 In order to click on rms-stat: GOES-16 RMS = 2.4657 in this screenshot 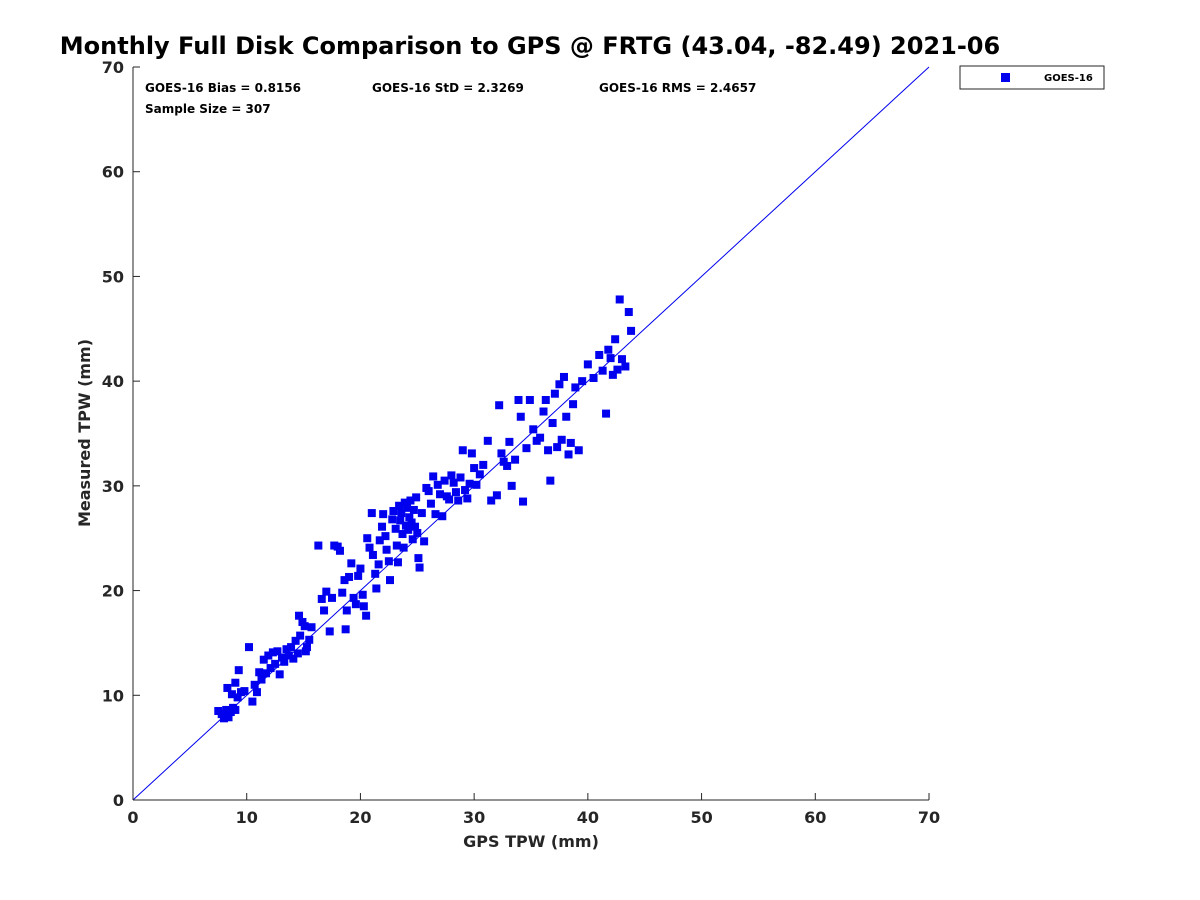, I will do `click(677, 88)`.